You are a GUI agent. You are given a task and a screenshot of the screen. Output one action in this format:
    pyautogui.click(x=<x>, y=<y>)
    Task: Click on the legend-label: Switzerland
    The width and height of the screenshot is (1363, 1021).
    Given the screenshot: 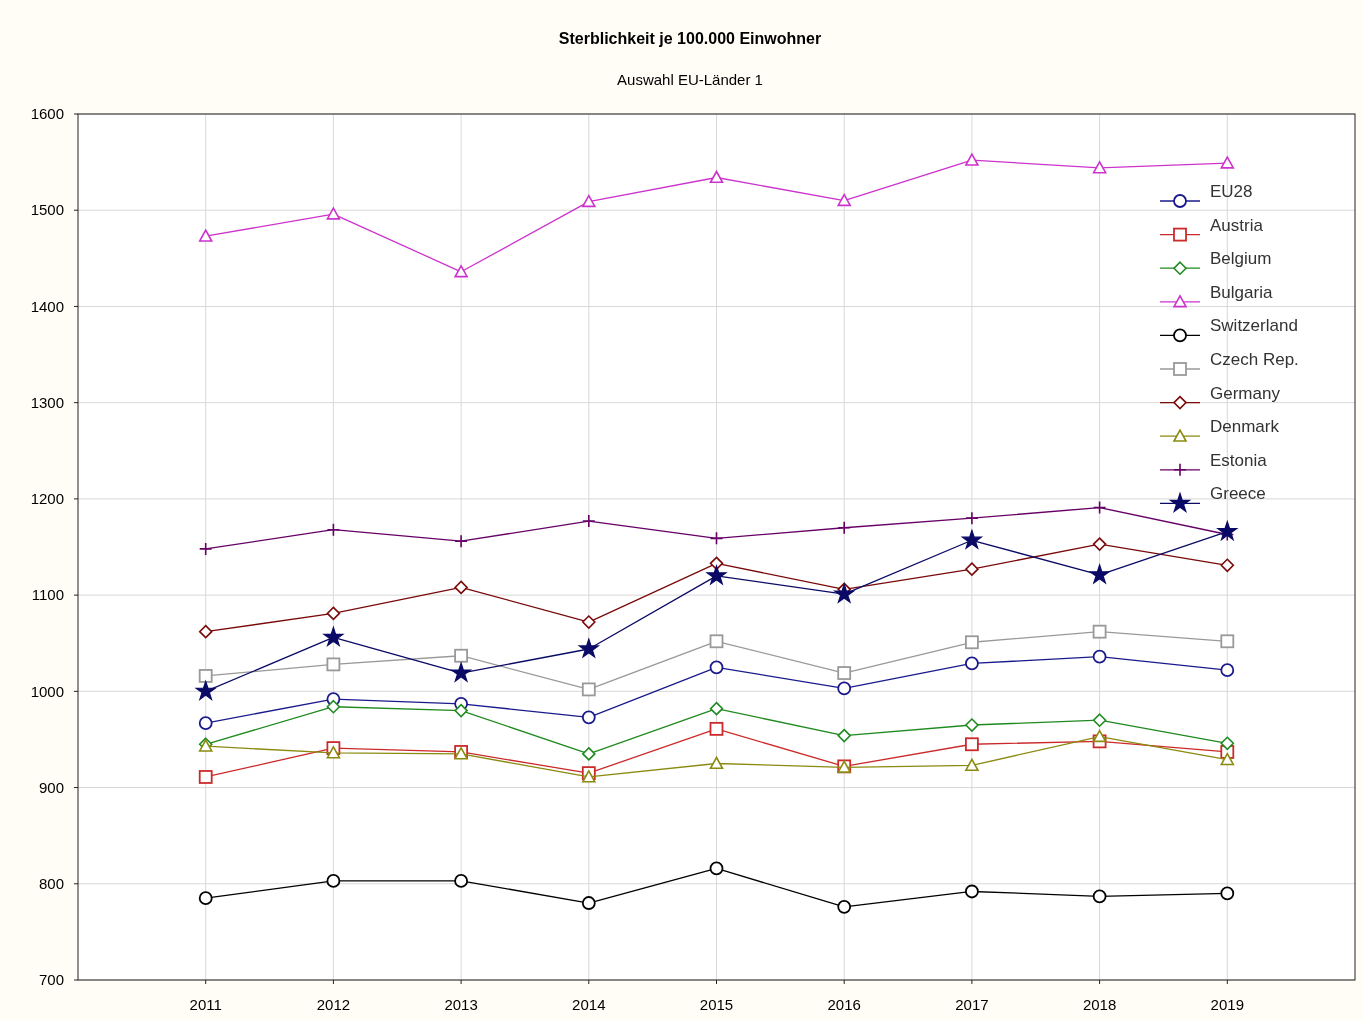 What is the action you would take?
    pyautogui.click(x=1254, y=326)
    